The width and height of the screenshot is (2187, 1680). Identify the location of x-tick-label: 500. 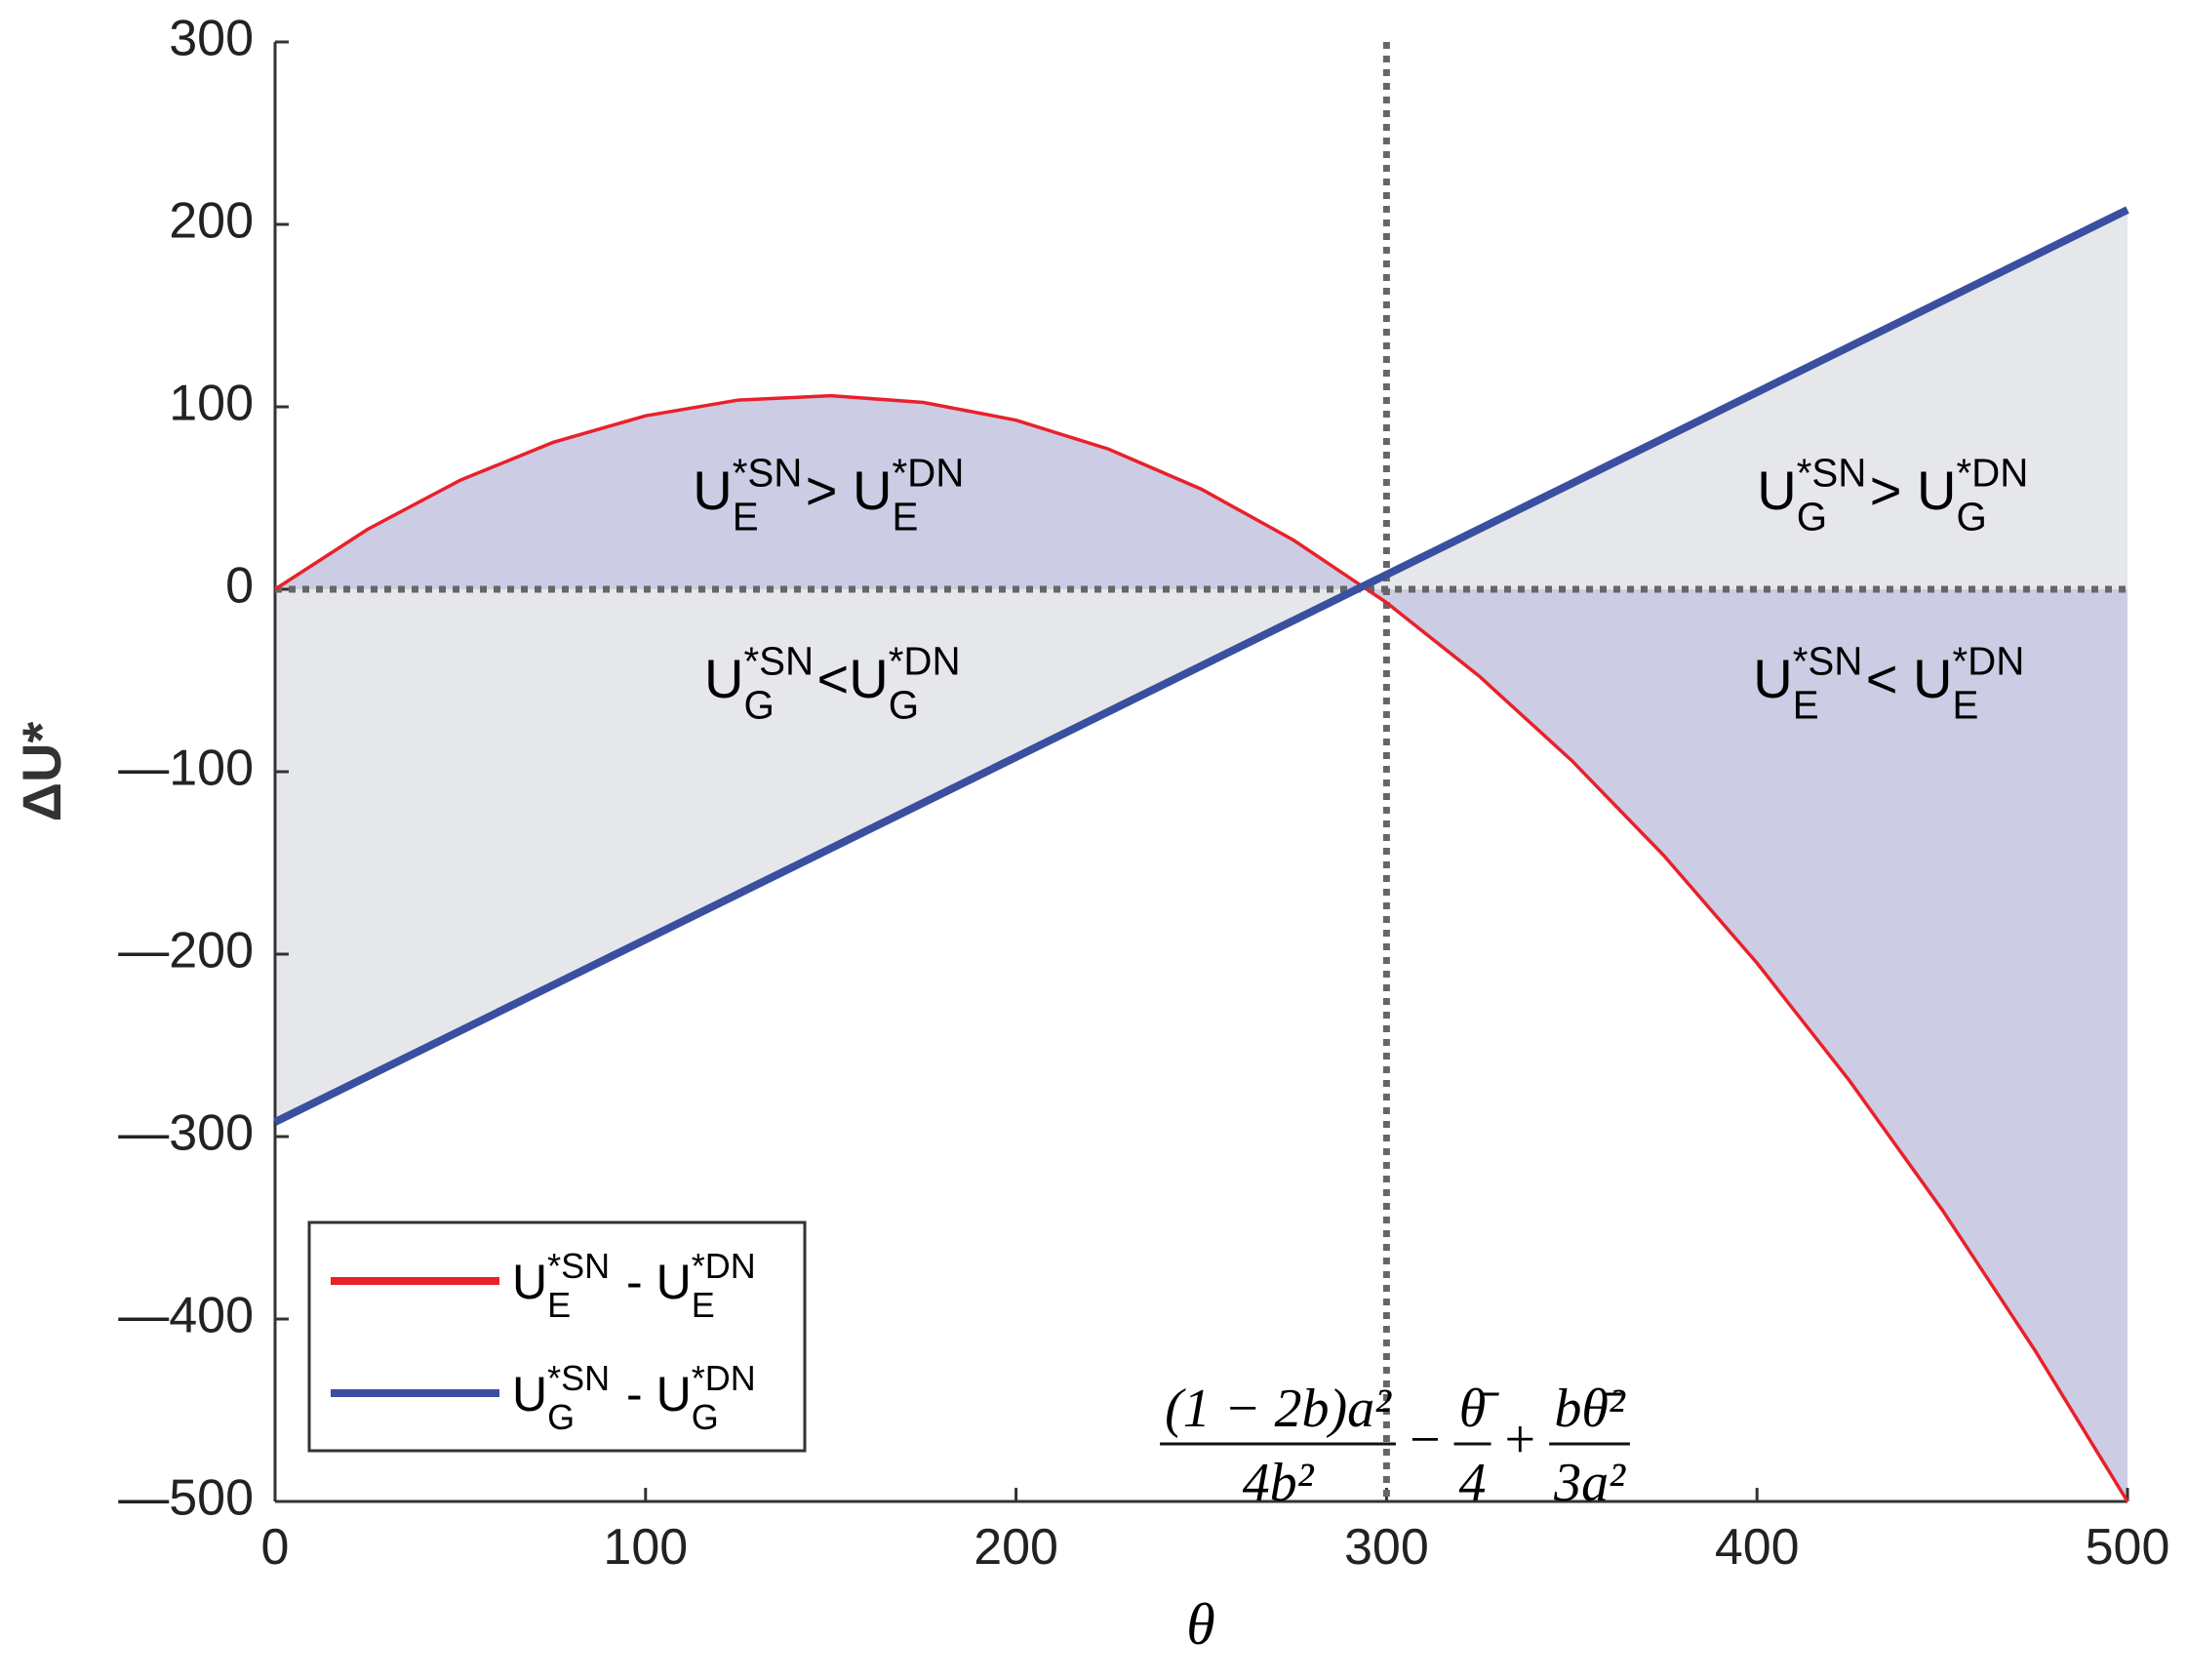
(2128, 1547).